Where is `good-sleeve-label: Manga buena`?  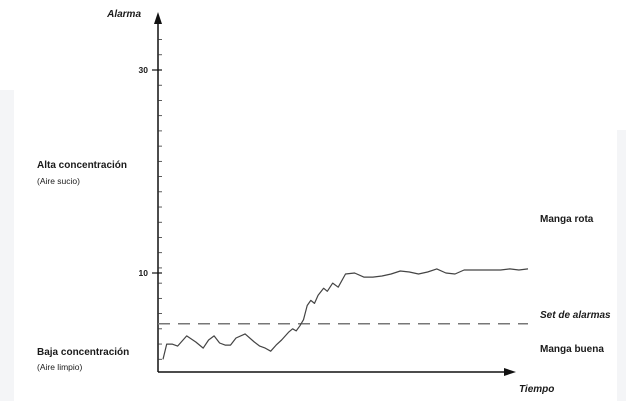
good-sleeve-label: Manga buena is located at coordinates (572, 349).